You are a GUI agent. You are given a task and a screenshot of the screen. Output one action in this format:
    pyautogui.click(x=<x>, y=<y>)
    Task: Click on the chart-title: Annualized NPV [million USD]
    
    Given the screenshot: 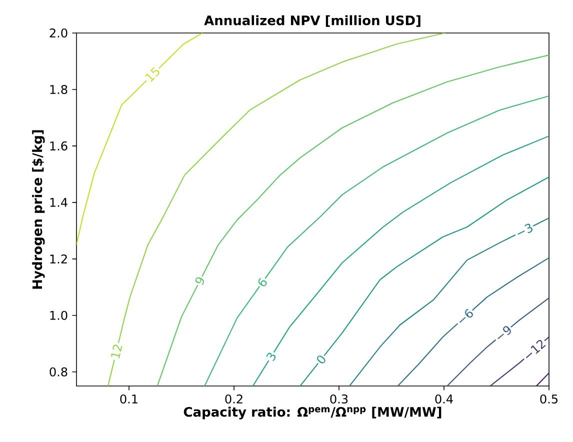 What is the action you would take?
    pyautogui.click(x=312, y=21)
    